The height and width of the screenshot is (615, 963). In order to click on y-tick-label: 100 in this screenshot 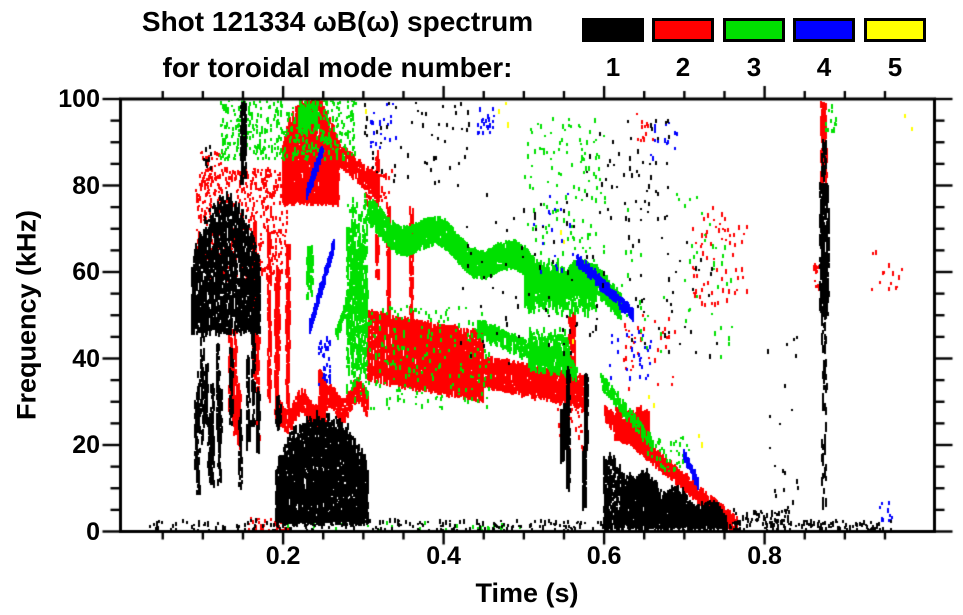, I will do `click(79, 99)`.